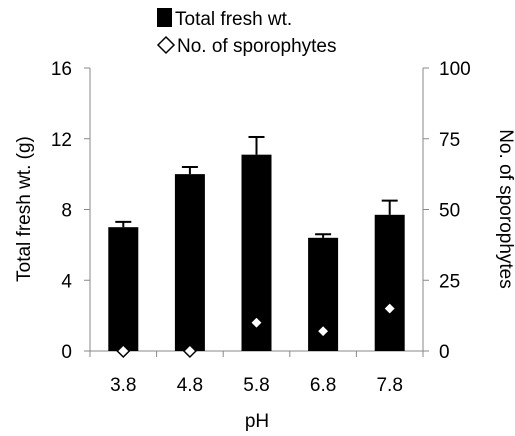  Describe the element at coordinates (190, 385) in the screenshot. I see `x-tick-label: 4.8` at that location.